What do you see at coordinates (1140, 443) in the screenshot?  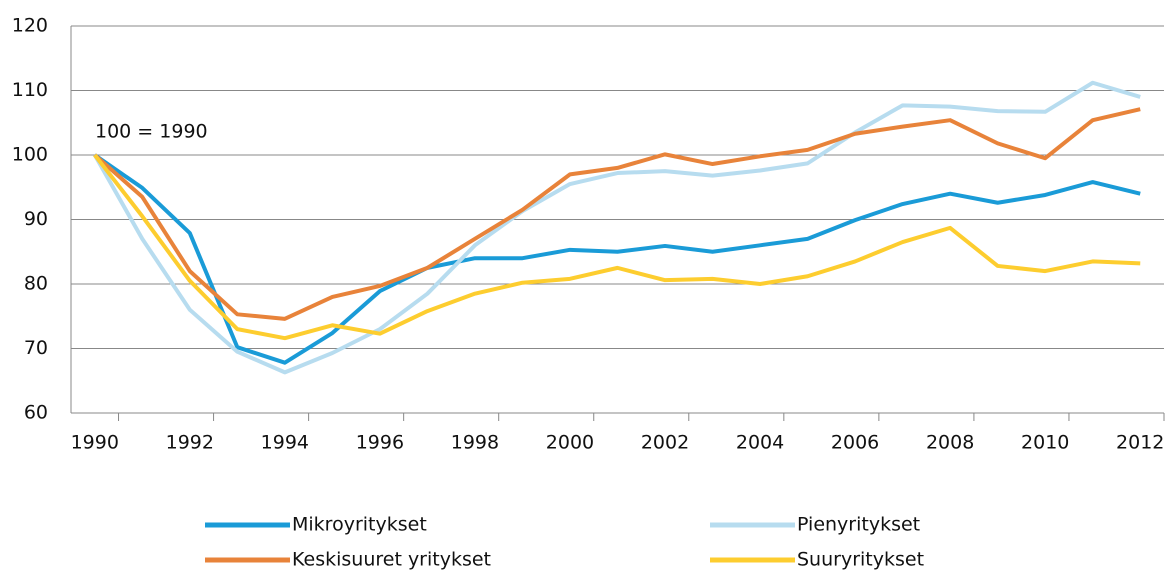 I see `x-tick-label: 2012` at bounding box center [1140, 443].